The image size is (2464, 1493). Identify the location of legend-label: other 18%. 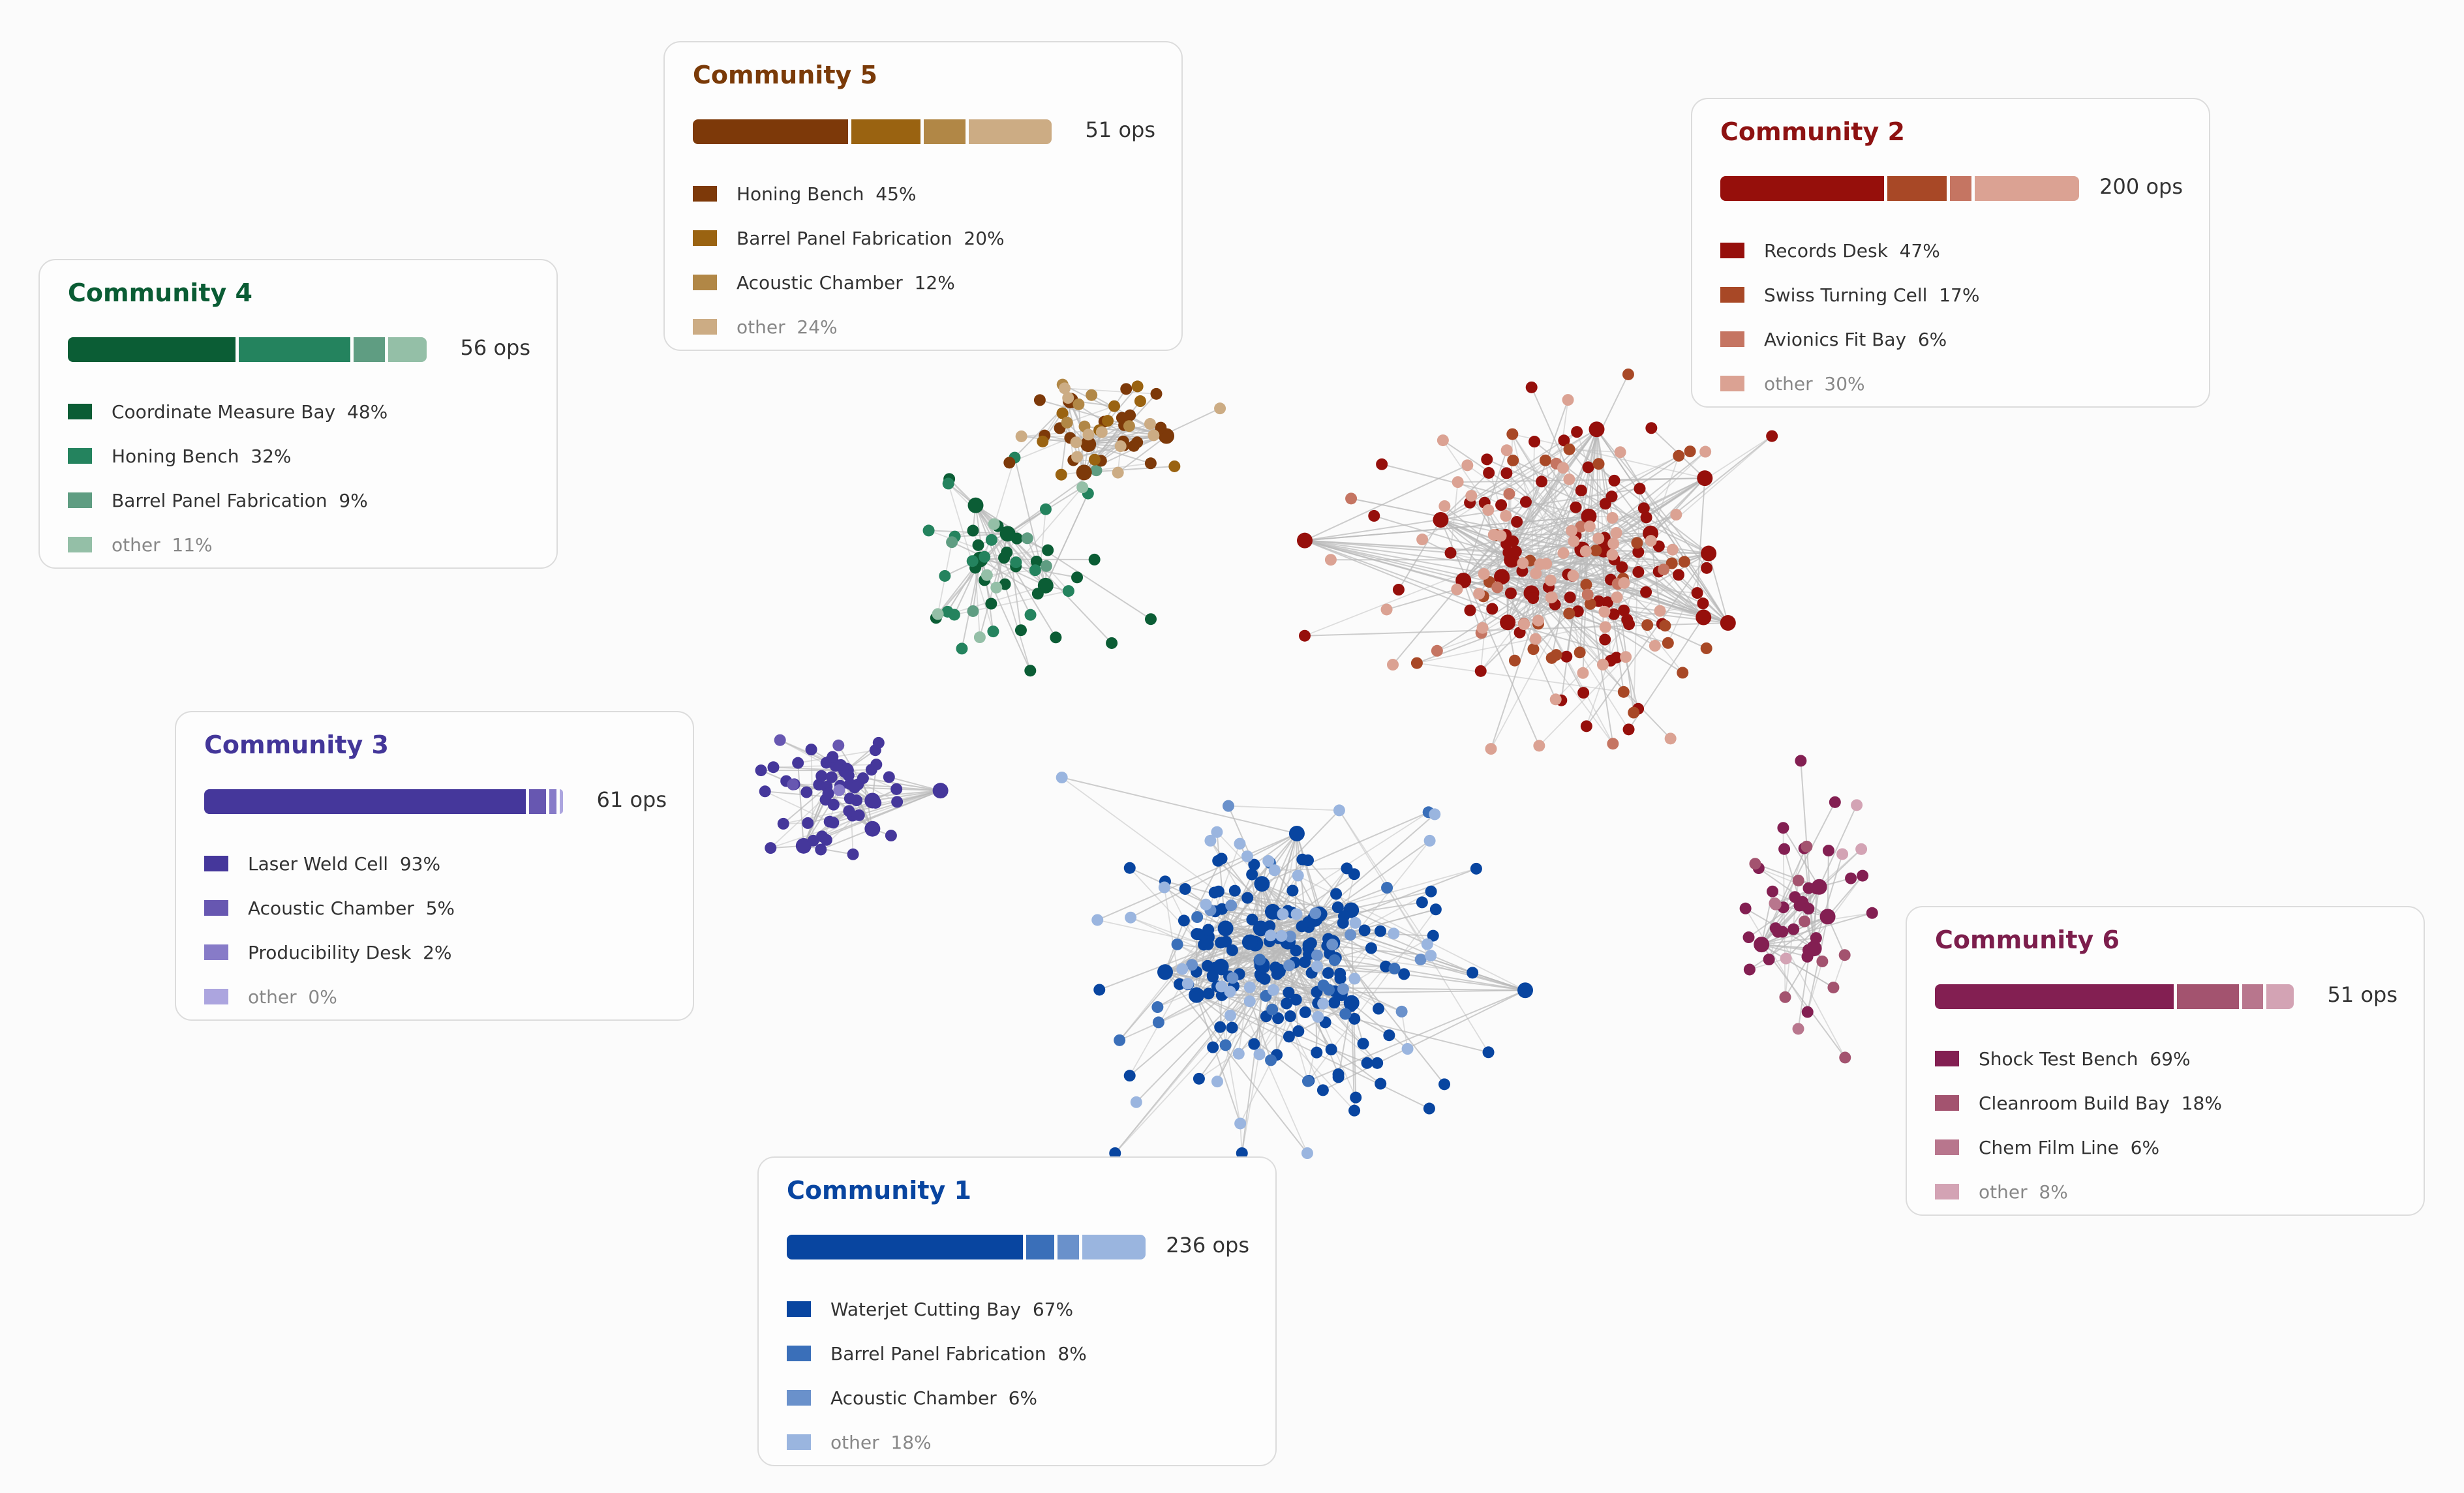
(881, 1442).